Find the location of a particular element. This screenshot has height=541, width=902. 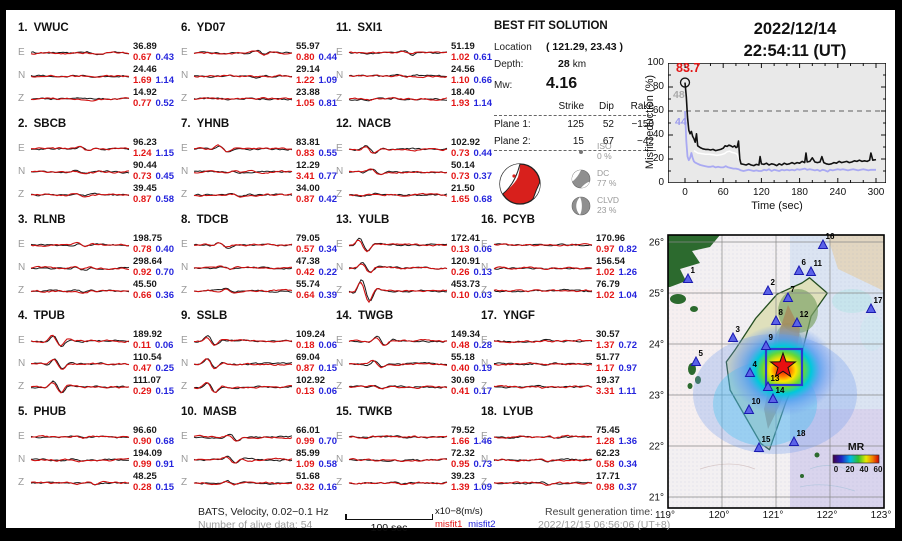

misfit-values: 1.02 0.61 is located at coordinates (471, 58).